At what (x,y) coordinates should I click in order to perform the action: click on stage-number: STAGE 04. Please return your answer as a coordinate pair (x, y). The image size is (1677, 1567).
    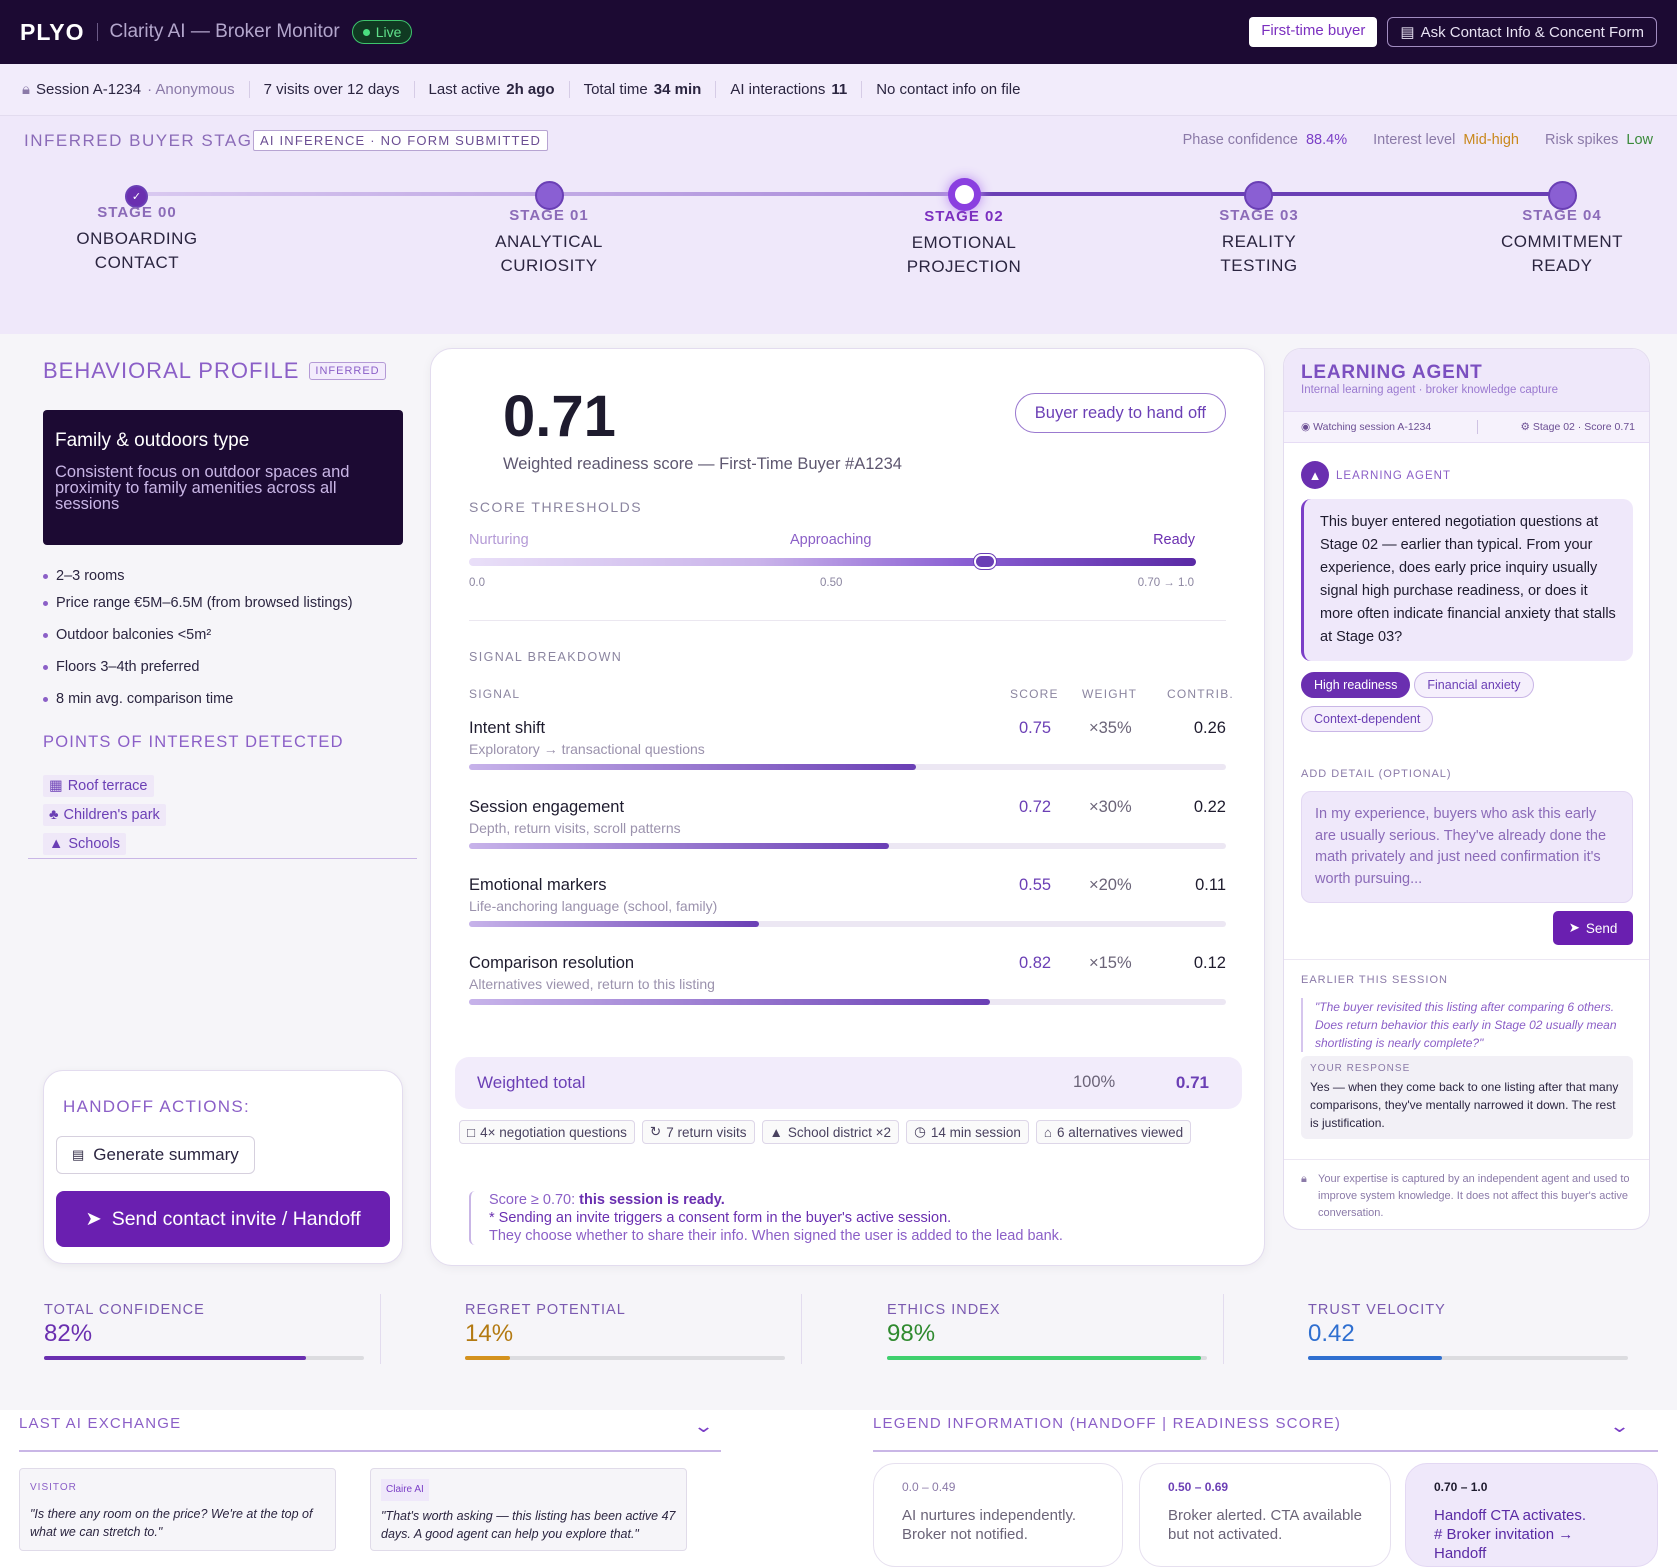
    Looking at the image, I should click on (1562, 215).